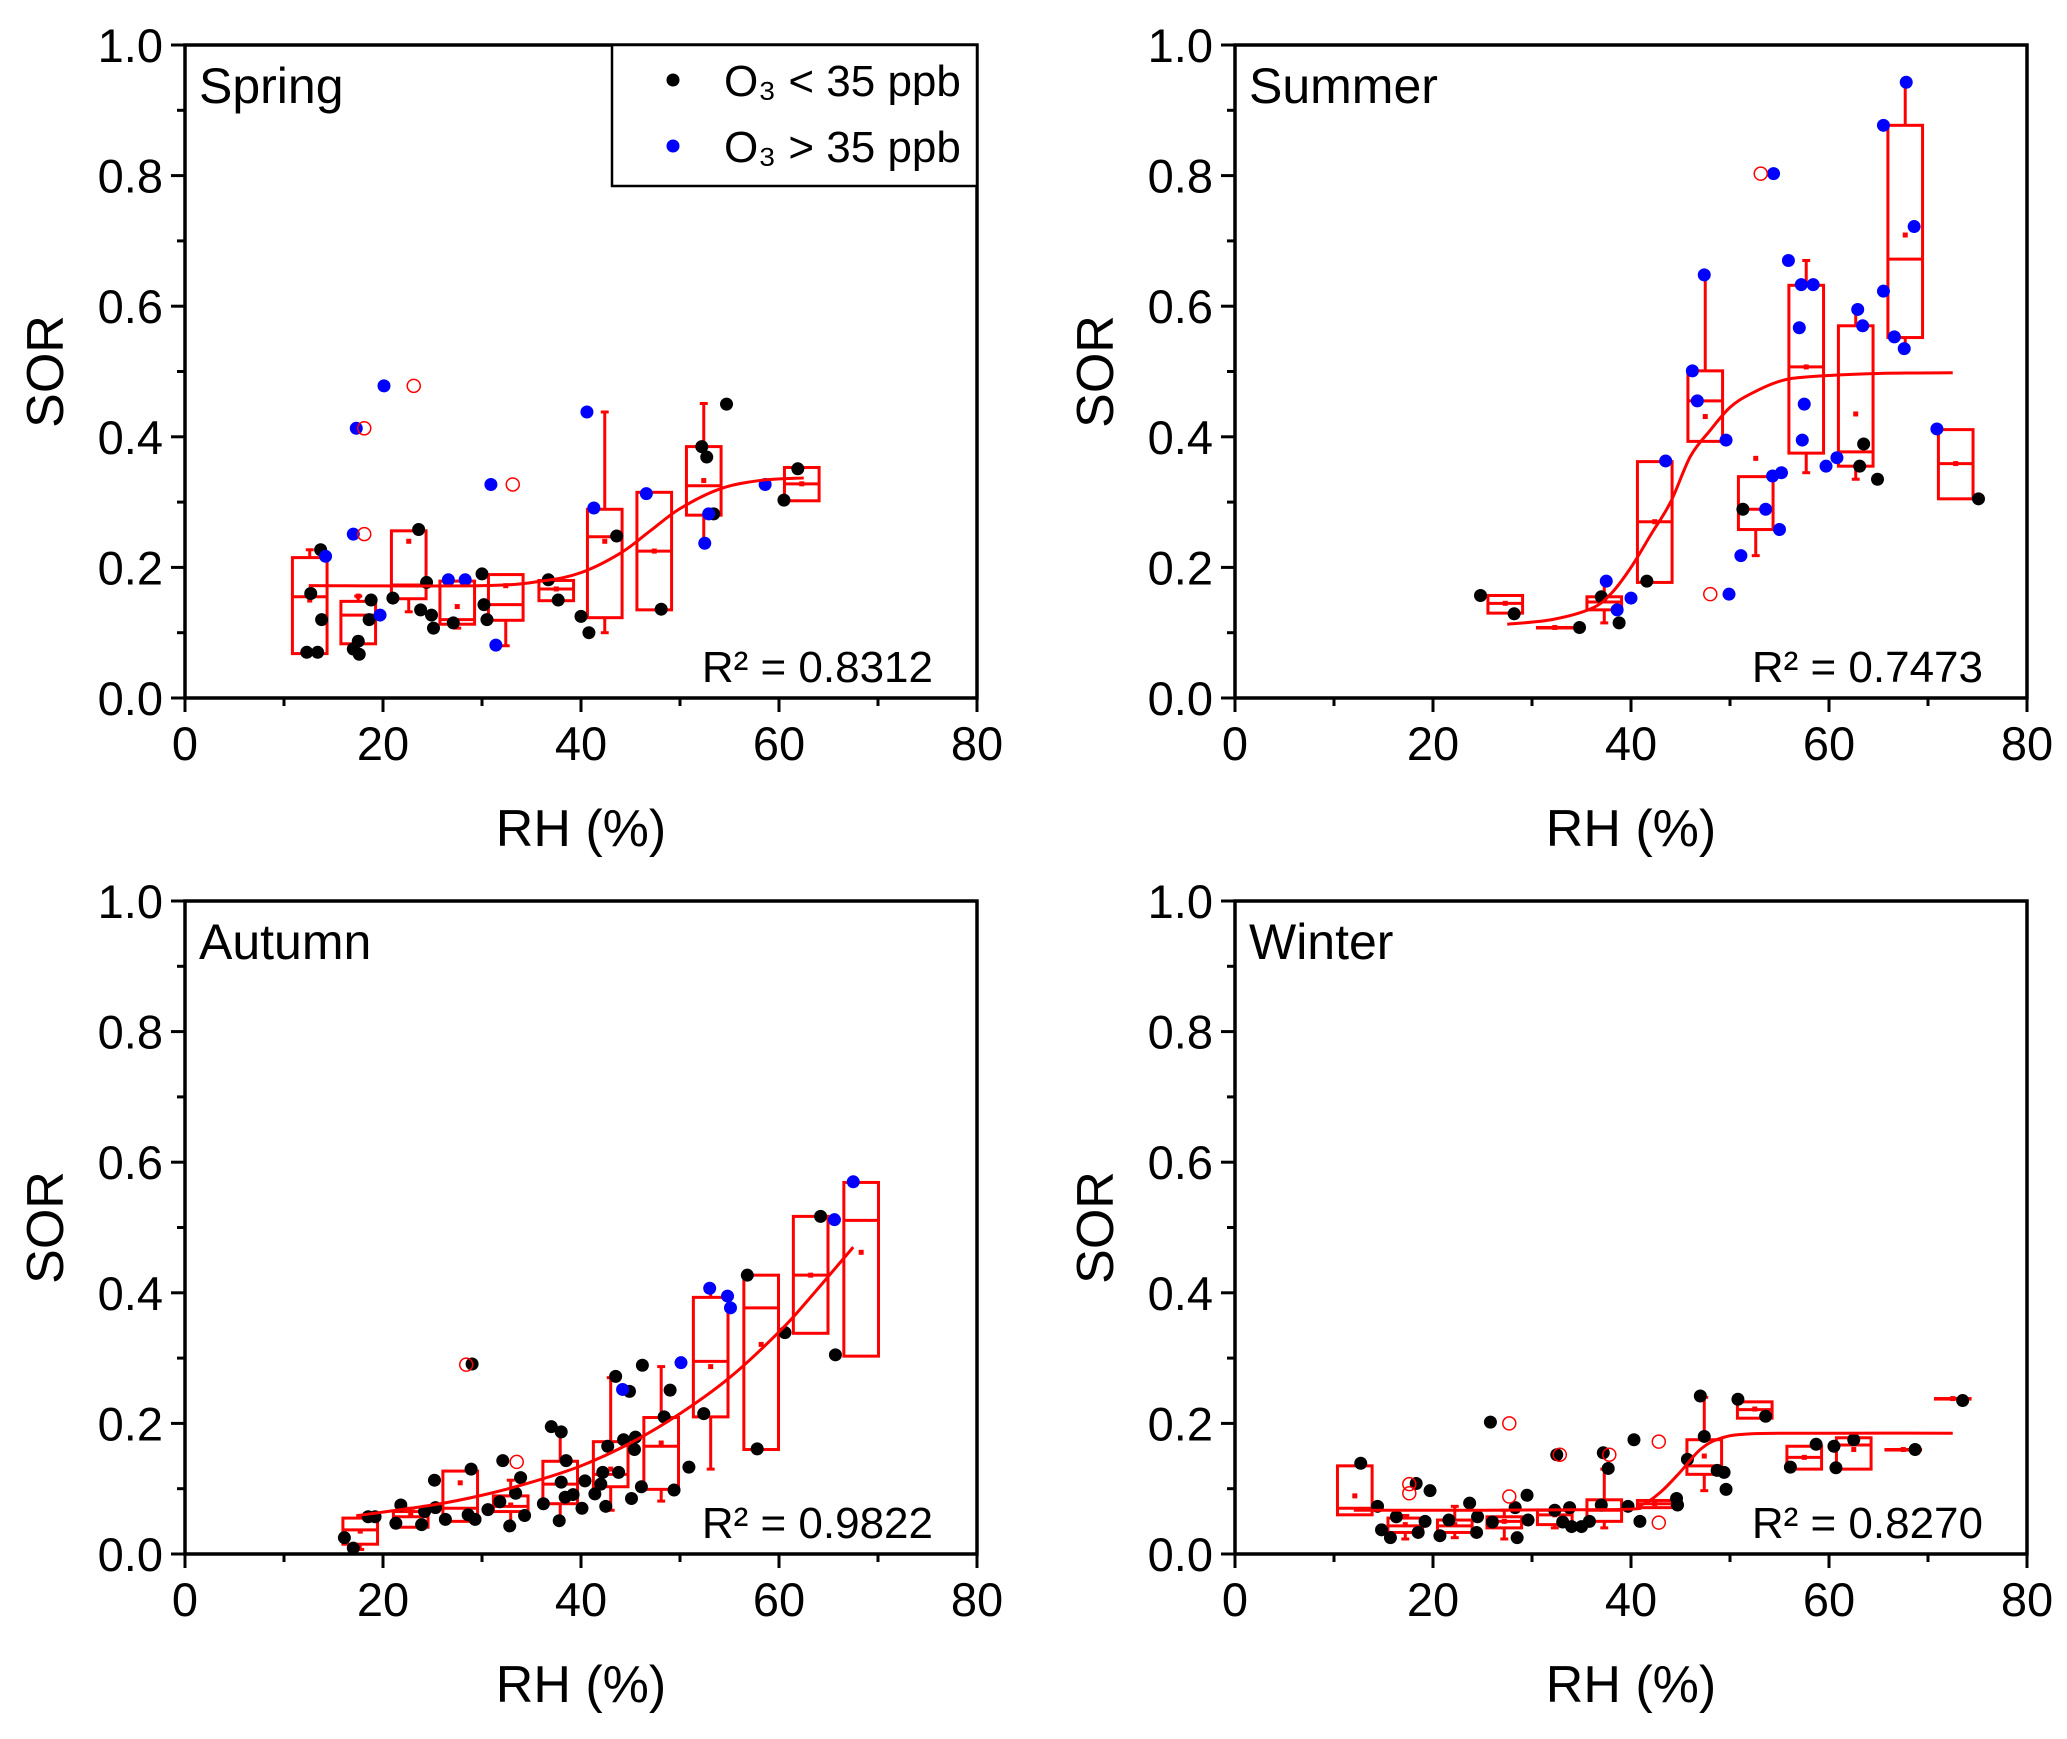  I want to click on legend-box, so click(794, 115).